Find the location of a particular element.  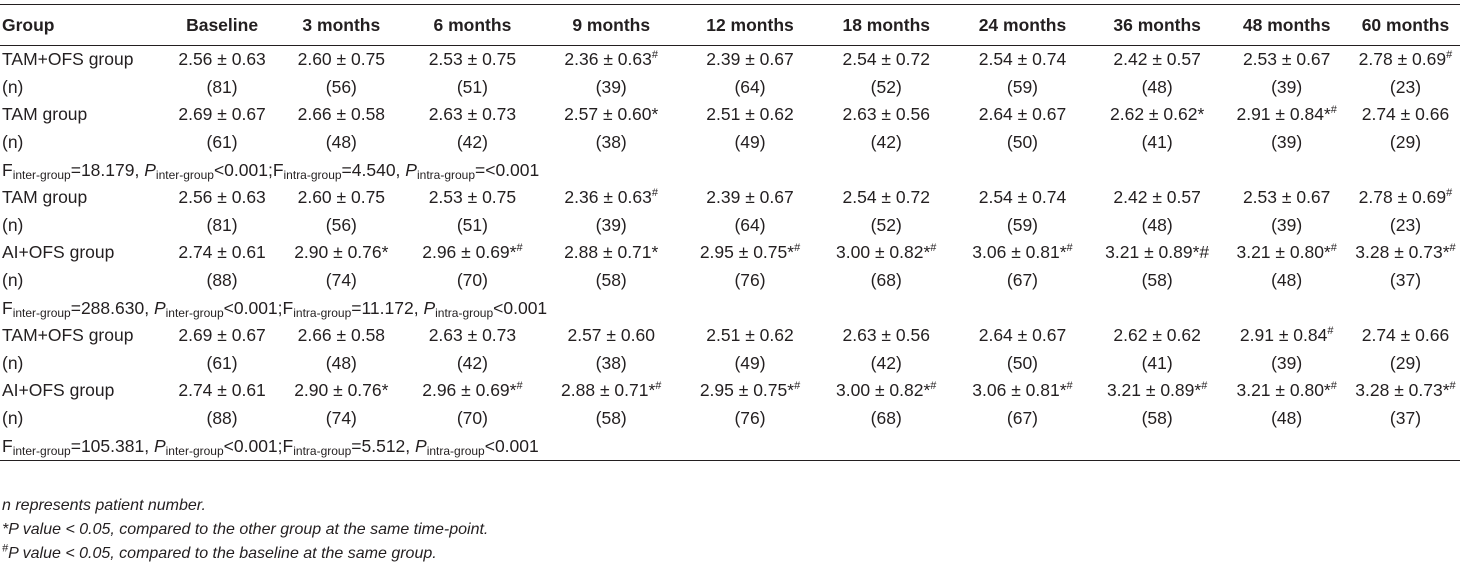

mean-cell: 2.74 ± 0.66 is located at coordinates (1405, 115).